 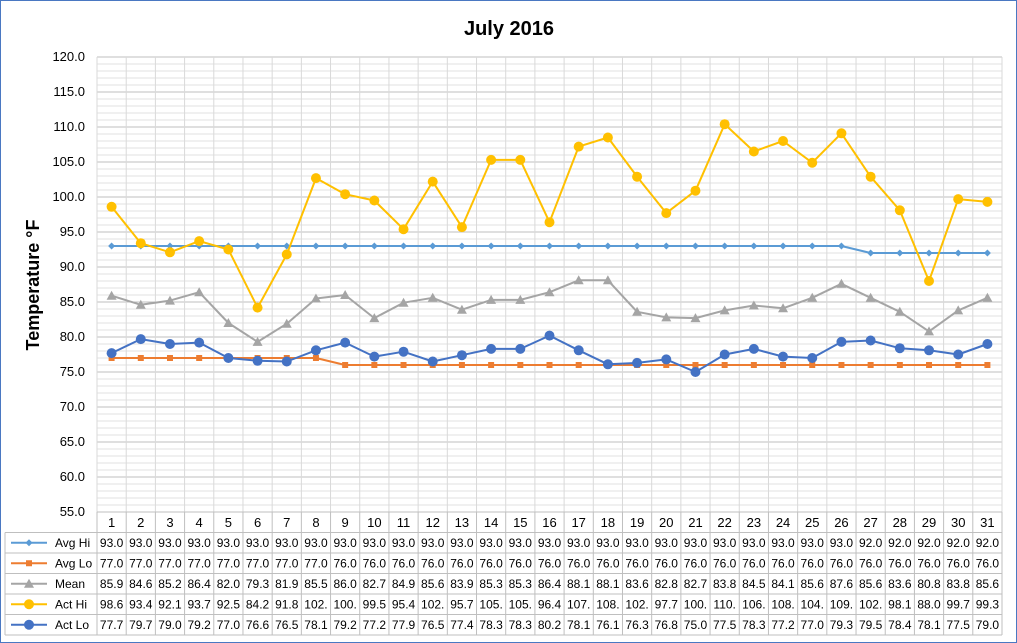 I want to click on table-cell: 98.6, so click(x=112, y=604).